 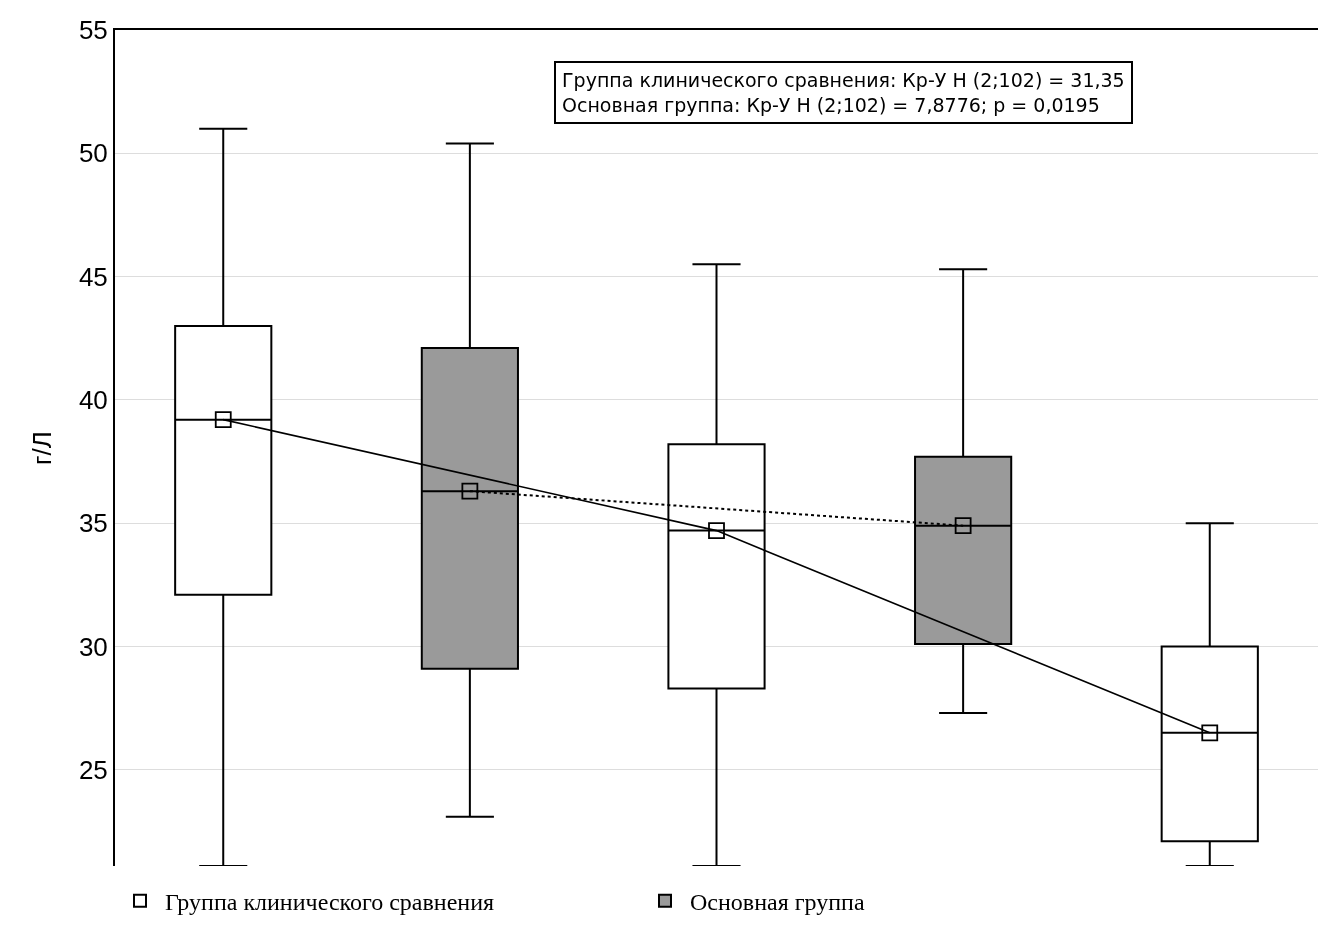 What do you see at coordinates (93, 276) in the screenshot?
I see `y-tick-label: 45` at bounding box center [93, 276].